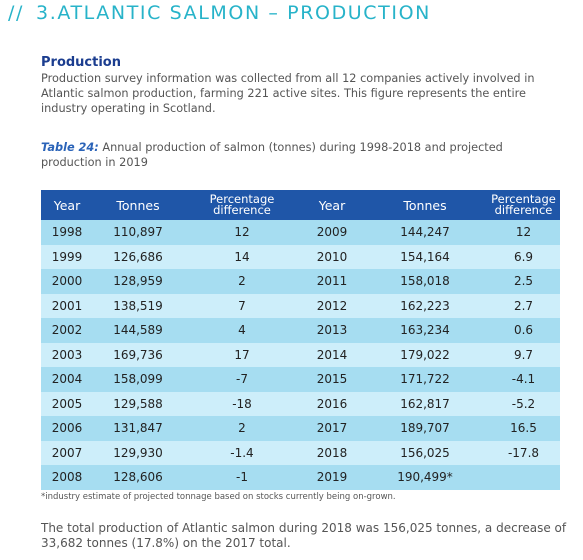 The height and width of the screenshot is (560, 583). What do you see at coordinates (332, 281) in the screenshot?
I see `cell-year: 2011` at bounding box center [332, 281].